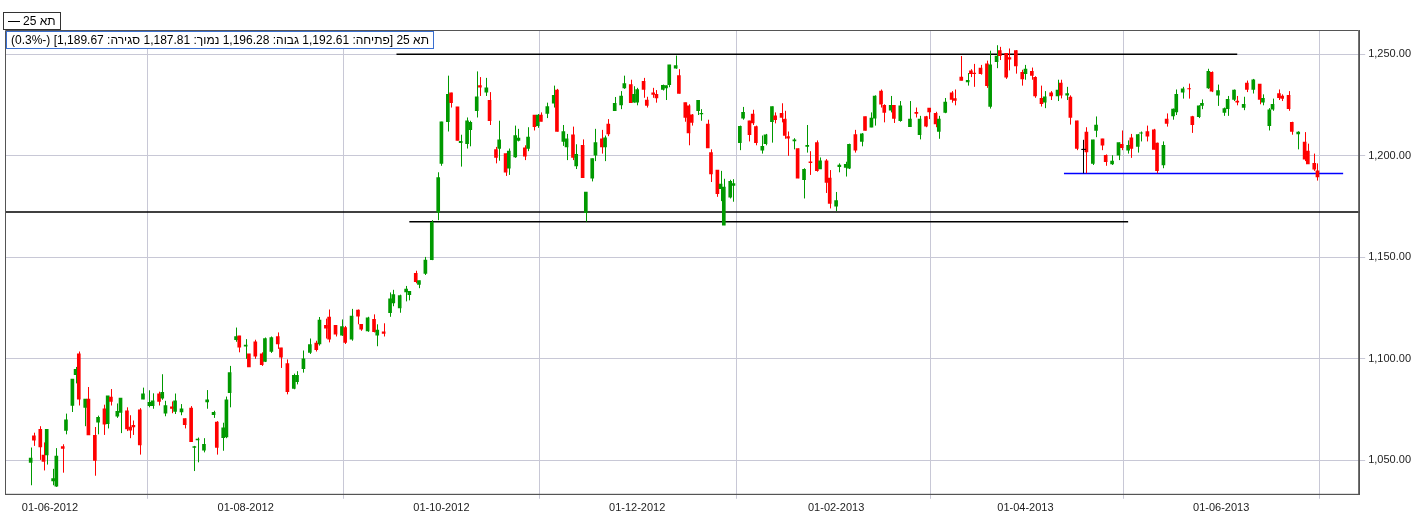 The height and width of the screenshot is (520, 1420). I want to click on x-tick-label: 01-04-2013, so click(1025, 507).